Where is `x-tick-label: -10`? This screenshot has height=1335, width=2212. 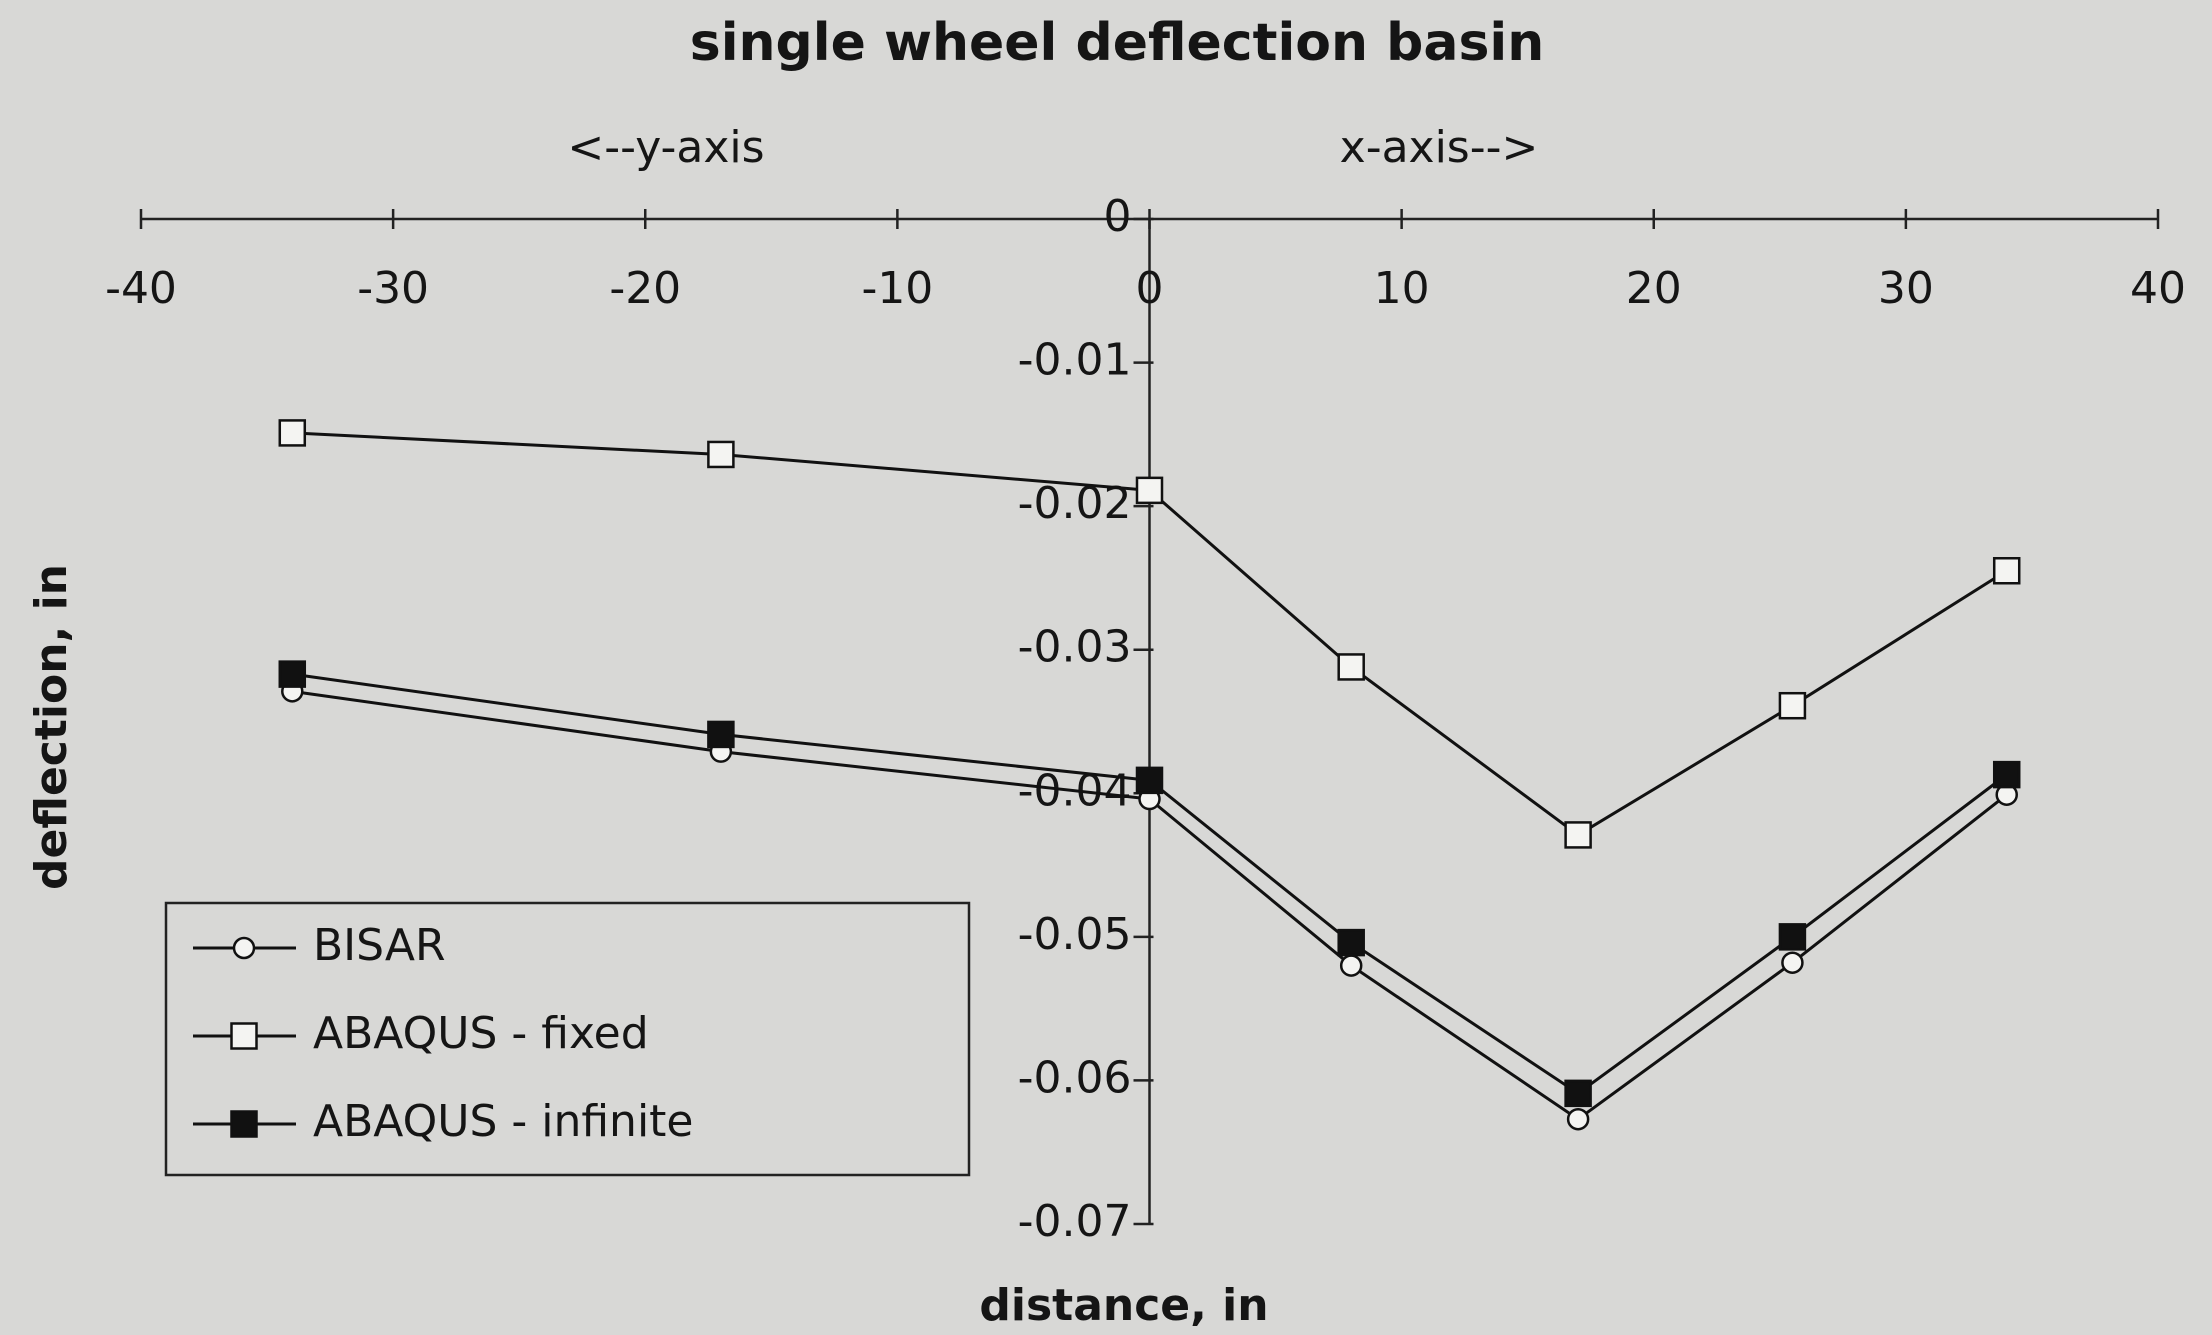 x-tick-label: -10 is located at coordinates (897, 288).